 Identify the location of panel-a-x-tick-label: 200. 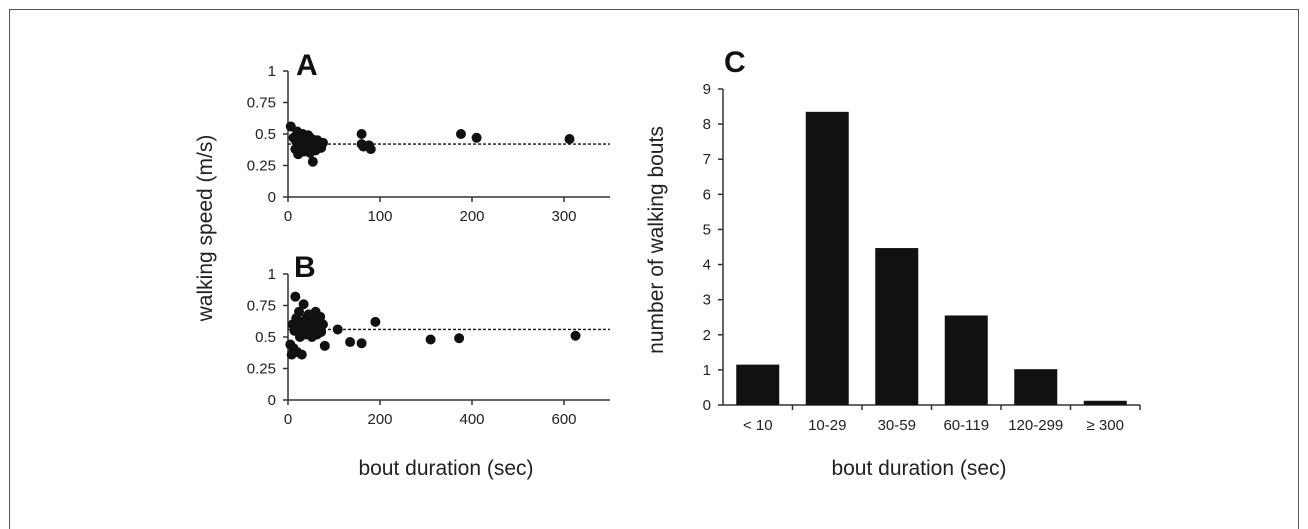
(471, 216).